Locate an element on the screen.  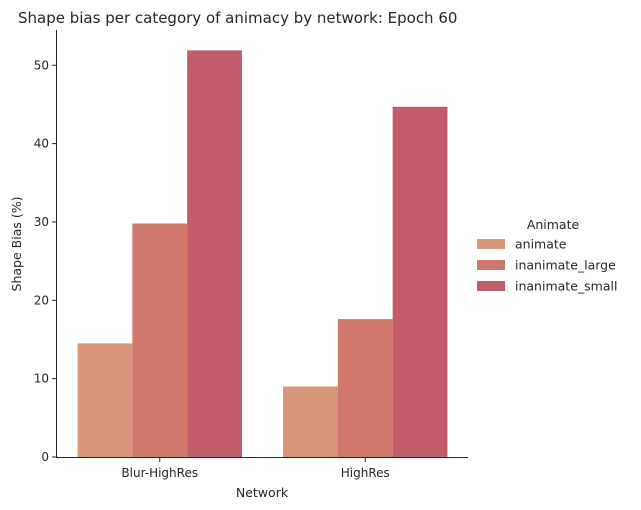
y-tick-label: 40 is located at coordinates (41, 144).